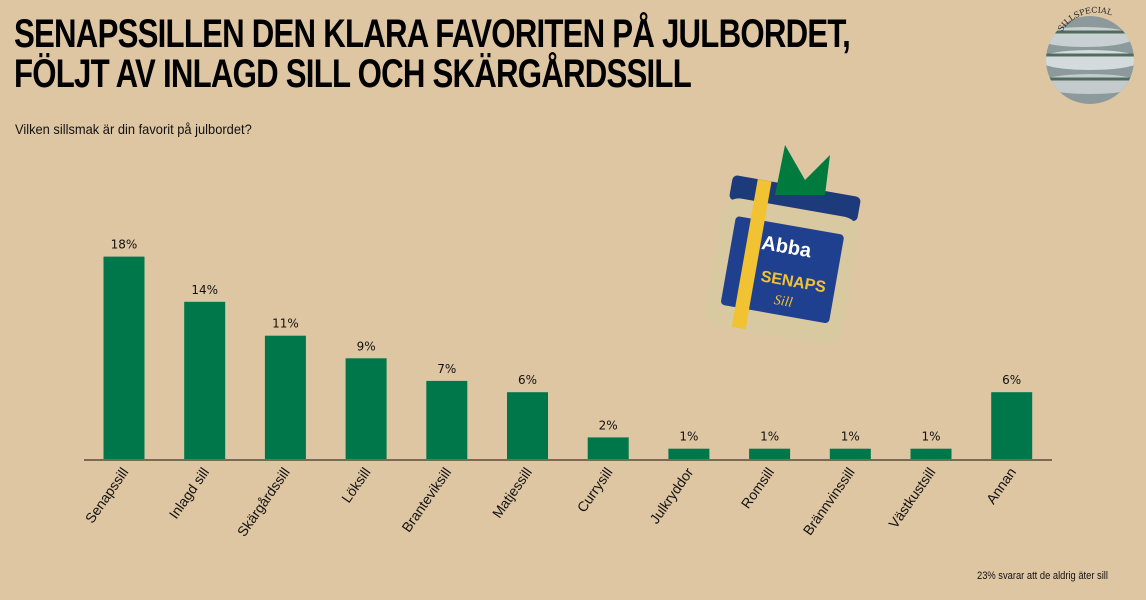 This screenshot has width=1146, height=600. What do you see at coordinates (1090, 55) in the screenshot?
I see `sillspecial-badge: SILLSPECIAL` at bounding box center [1090, 55].